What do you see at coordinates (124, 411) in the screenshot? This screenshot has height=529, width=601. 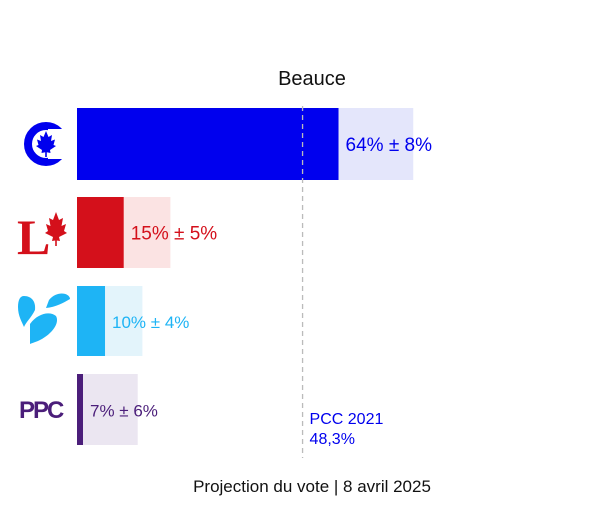 I see `value-label-ppc: 7% ± 6%` at bounding box center [124, 411].